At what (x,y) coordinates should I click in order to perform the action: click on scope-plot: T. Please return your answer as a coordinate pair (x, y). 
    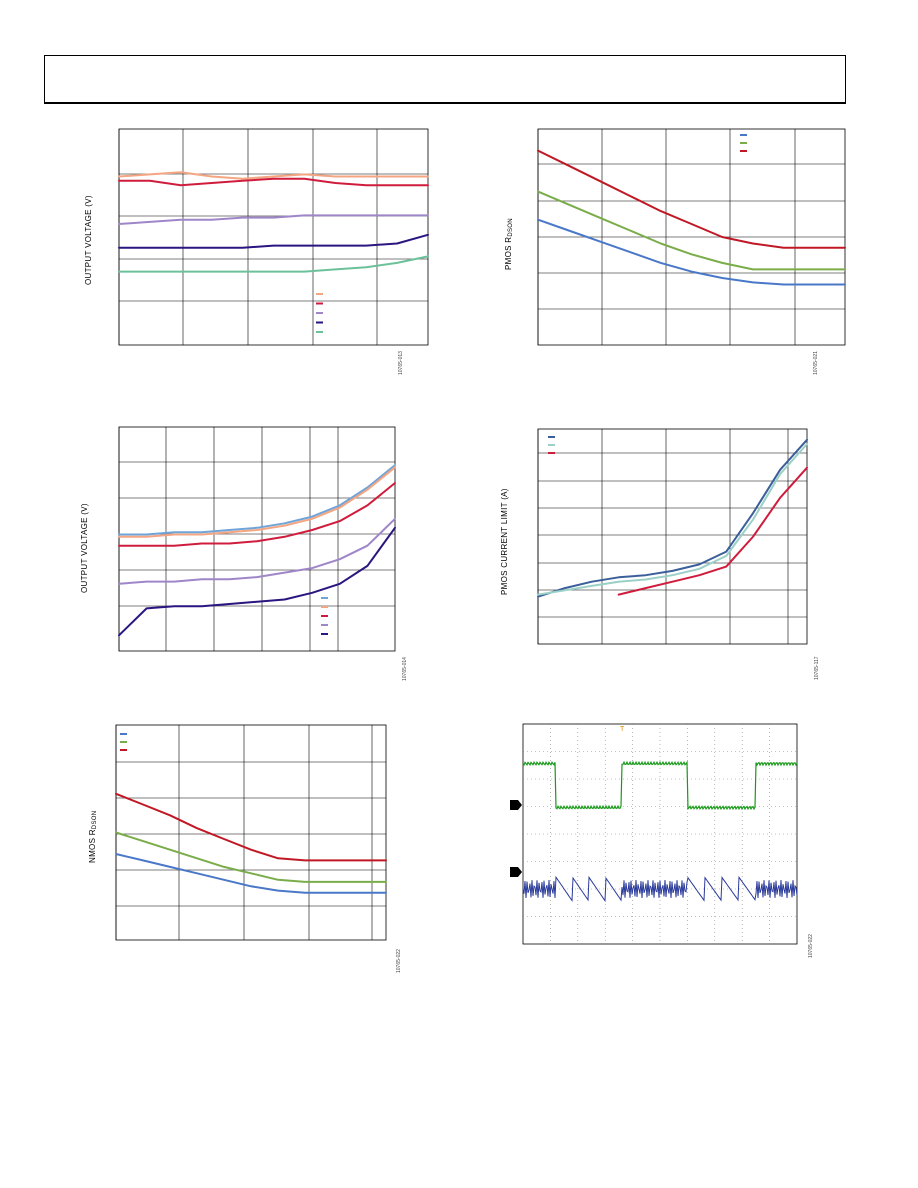
    Looking at the image, I should click on (654, 834).